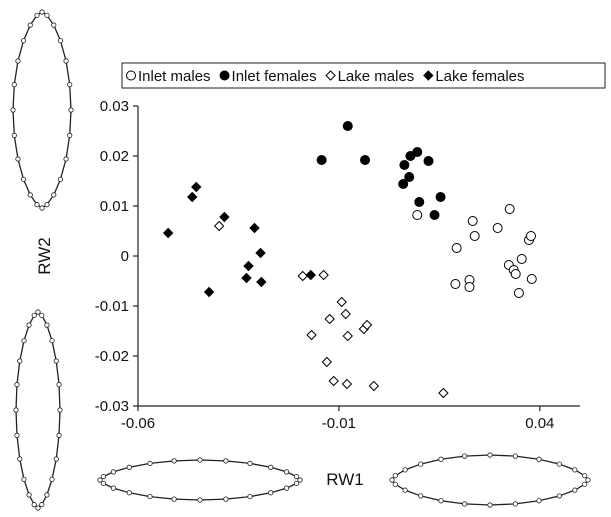  I want to click on legend-box, so click(363, 75).